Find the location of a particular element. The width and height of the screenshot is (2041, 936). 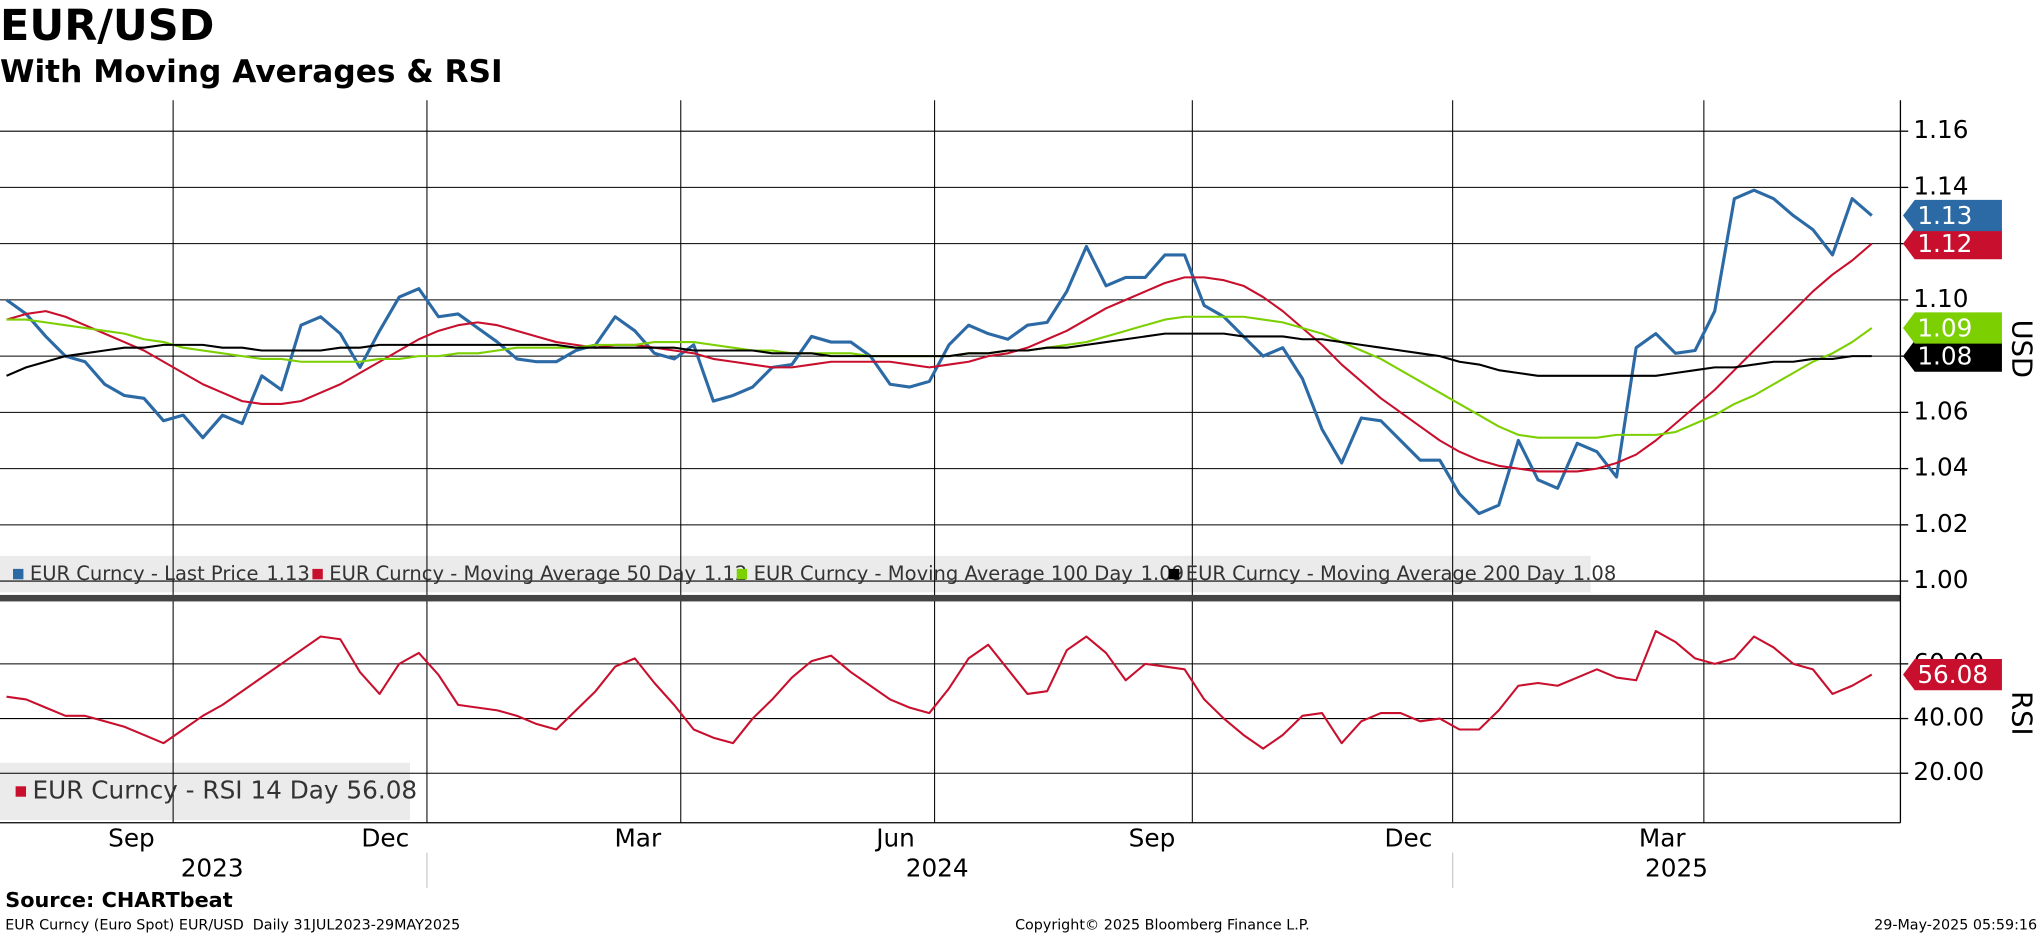

y-tick-label: 1.10 is located at coordinates (1940, 298).